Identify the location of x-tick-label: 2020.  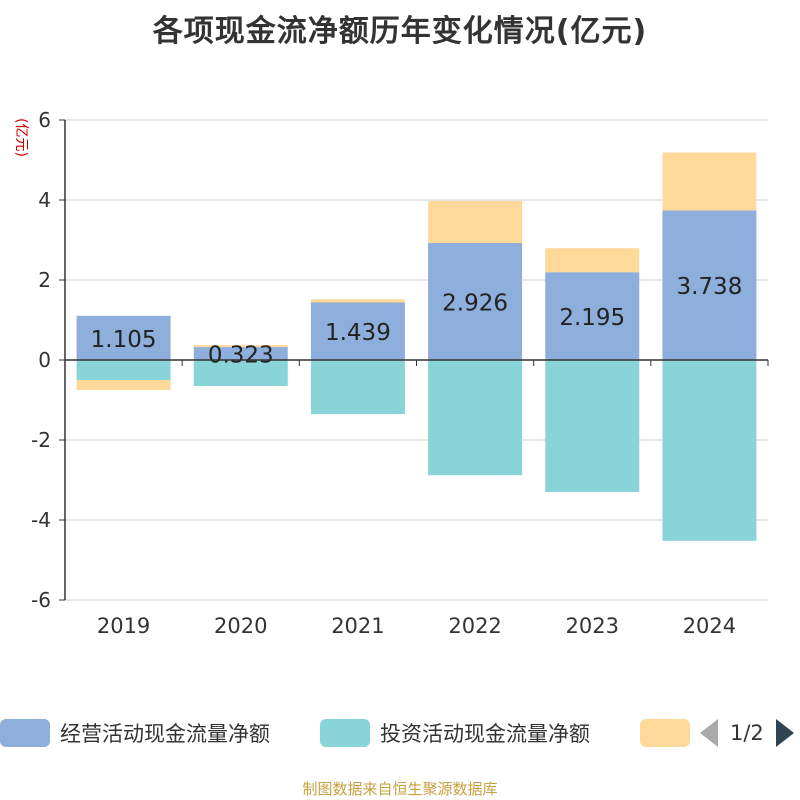
(240, 626).